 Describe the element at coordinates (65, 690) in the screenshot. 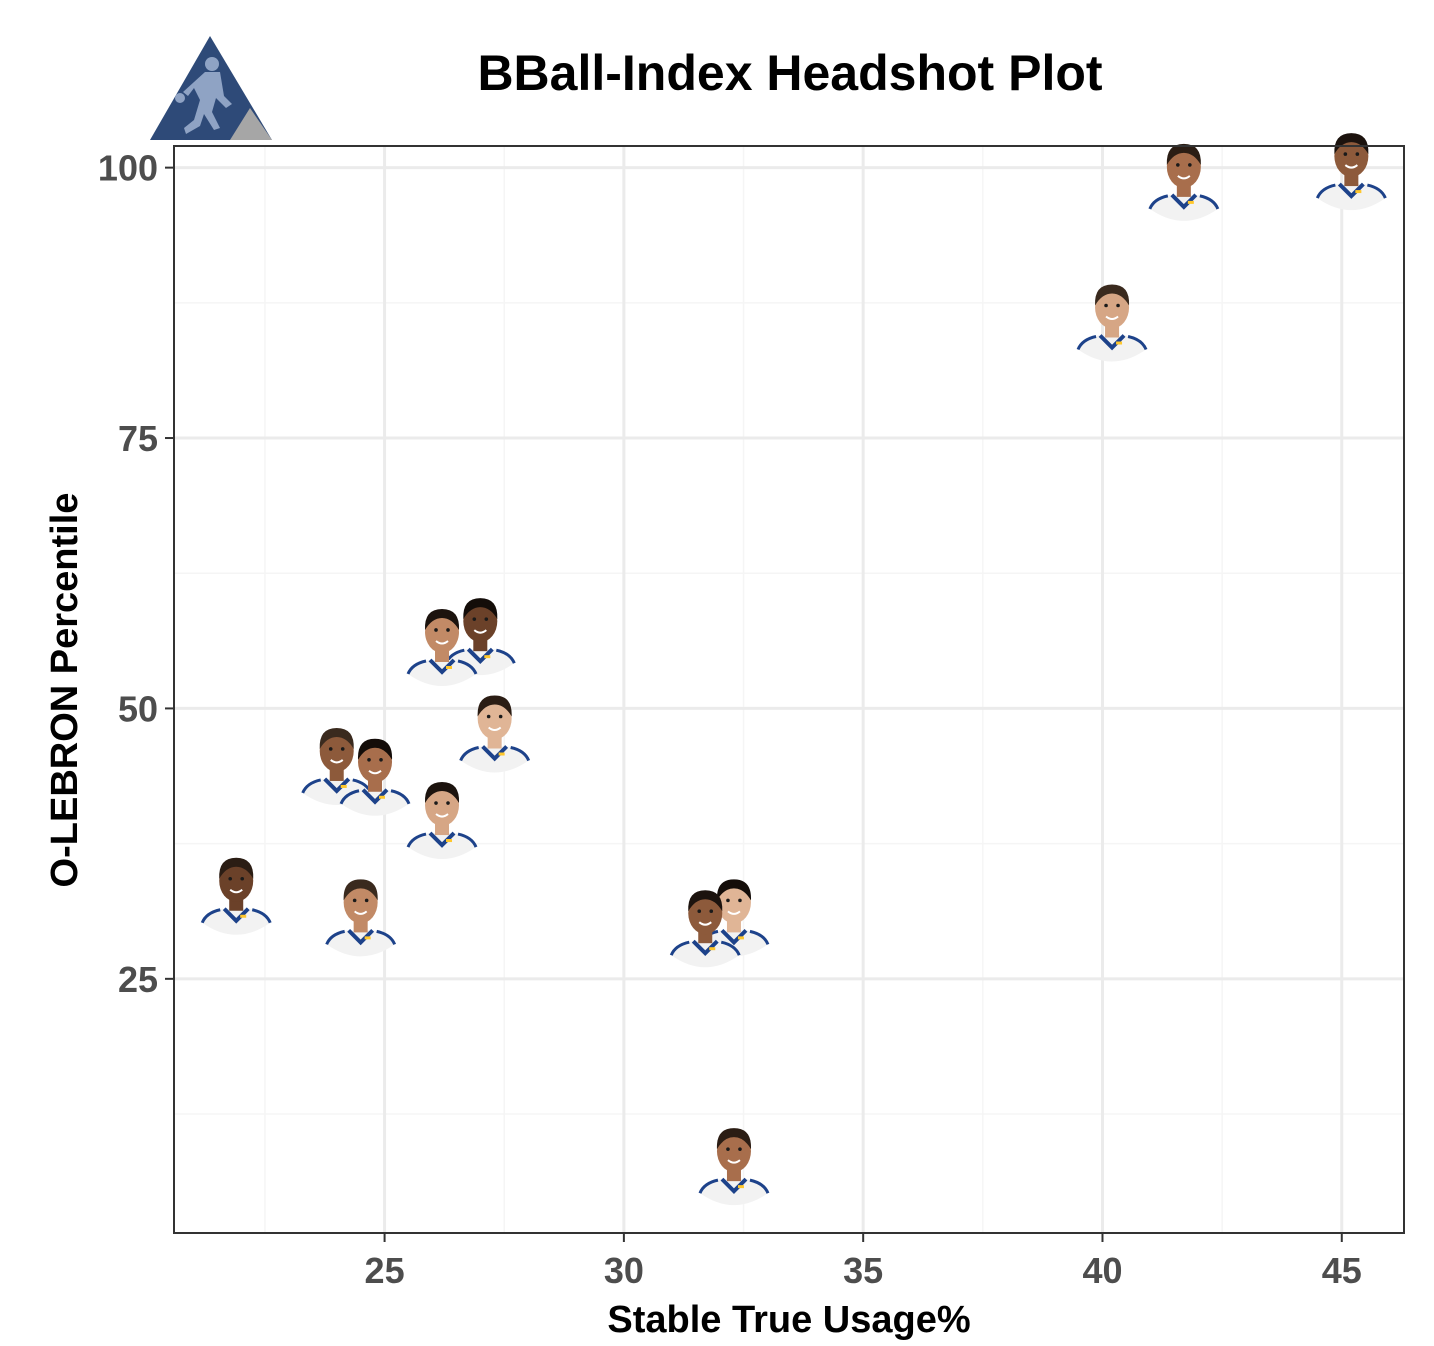

I see `y-axis-title: O-LEBRON Percentile` at that location.